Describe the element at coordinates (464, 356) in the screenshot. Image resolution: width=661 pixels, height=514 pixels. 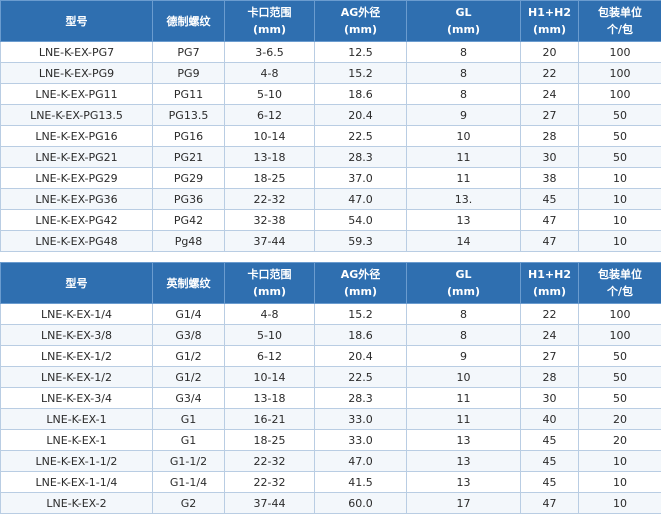
I see `gl-cell: 9` at that location.